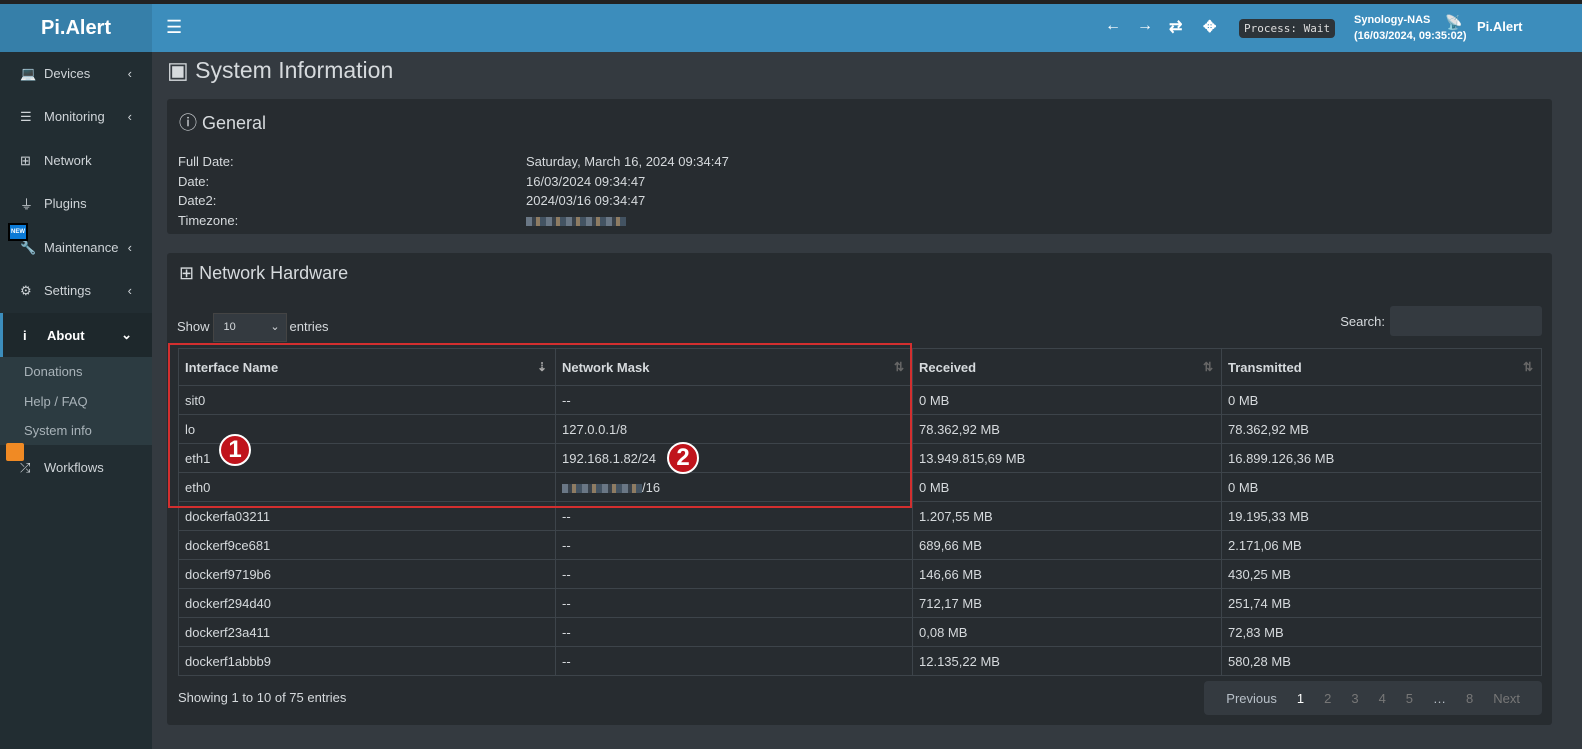 The image size is (1582, 749). Describe the element at coordinates (280, 70) in the screenshot. I see `page-title: ▣ System Information` at that location.